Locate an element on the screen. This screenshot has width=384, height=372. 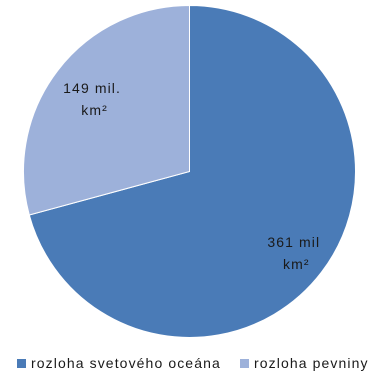
legend: rozloha svetového oceána rozloha pevniny is located at coordinates (192, 363).